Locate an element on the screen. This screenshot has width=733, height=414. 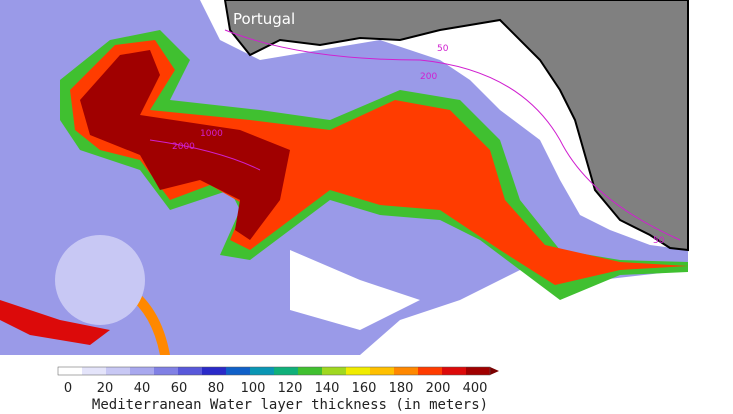
colorbar-tick-label: 20 is located at coordinates (105, 388).